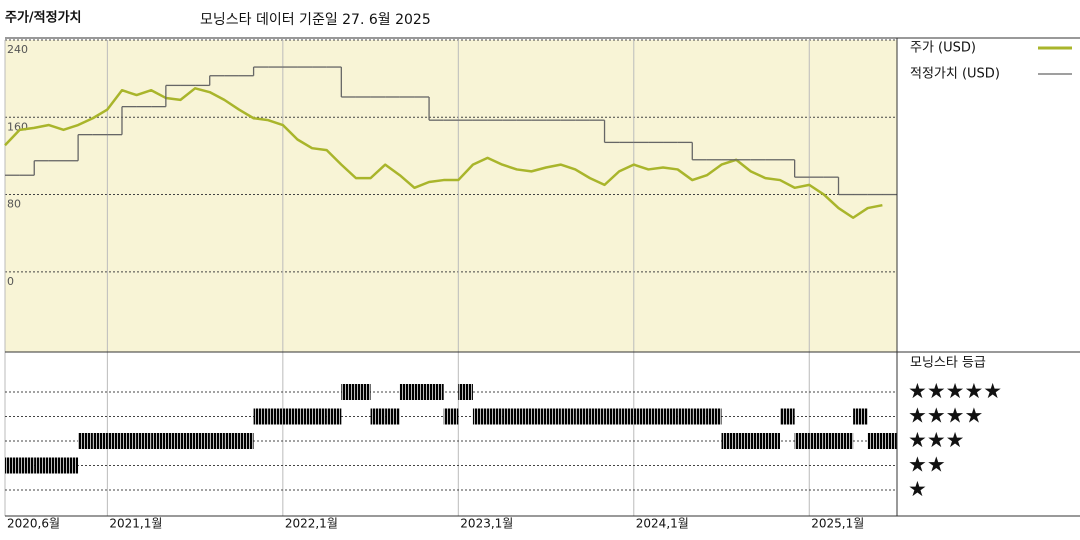  Describe the element at coordinates (936, 440) in the screenshot. I see `rating-label: ★★★` at that location.